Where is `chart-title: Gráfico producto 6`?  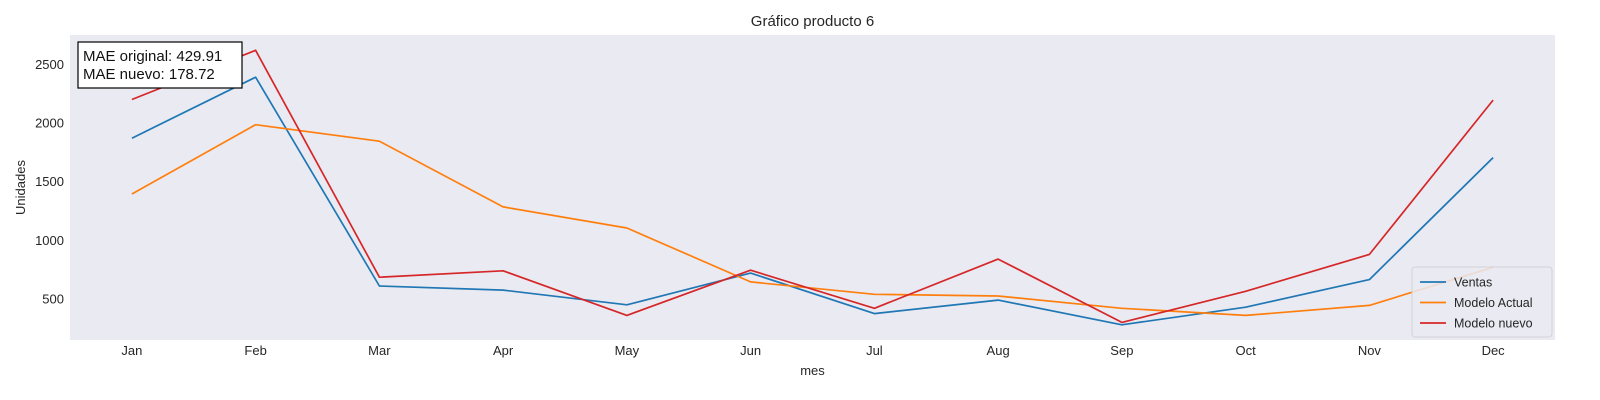 chart-title: Gráfico producto 6 is located at coordinates (812, 21).